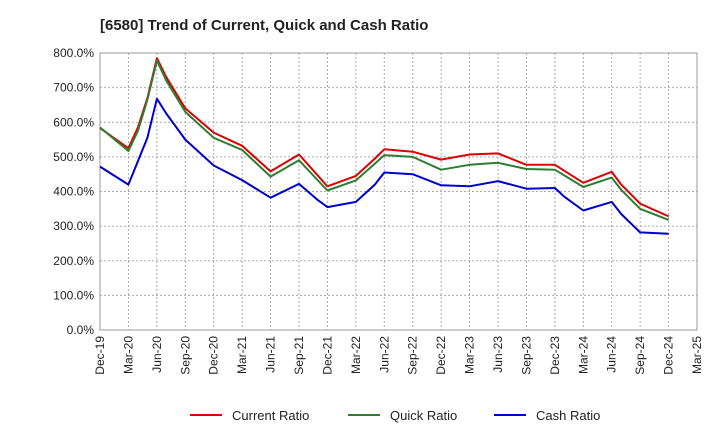 The image size is (720, 440). Describe the element at coordinates (384, 354) in the screenshot. I see `x-tick-label: Jun-22` at that location.